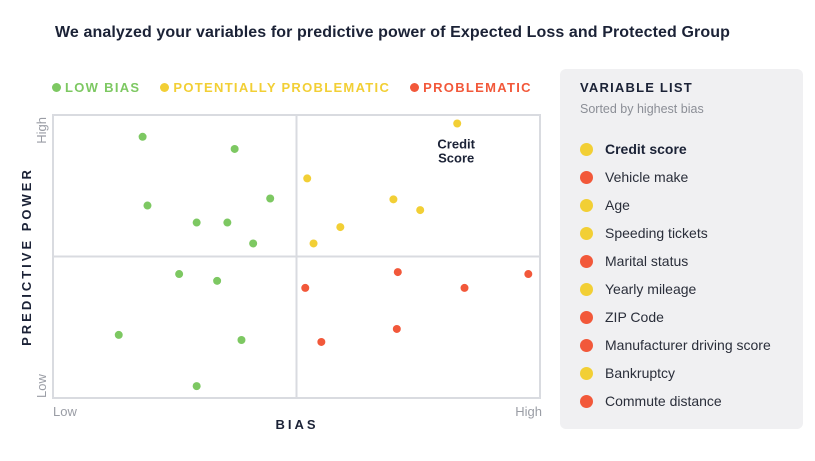 This screenshot has height=461, width=815. Describe the element at coordinates (26, 256) in the screenshot. I see `y-axis-title: PREDICTIVE POWER` at that location.